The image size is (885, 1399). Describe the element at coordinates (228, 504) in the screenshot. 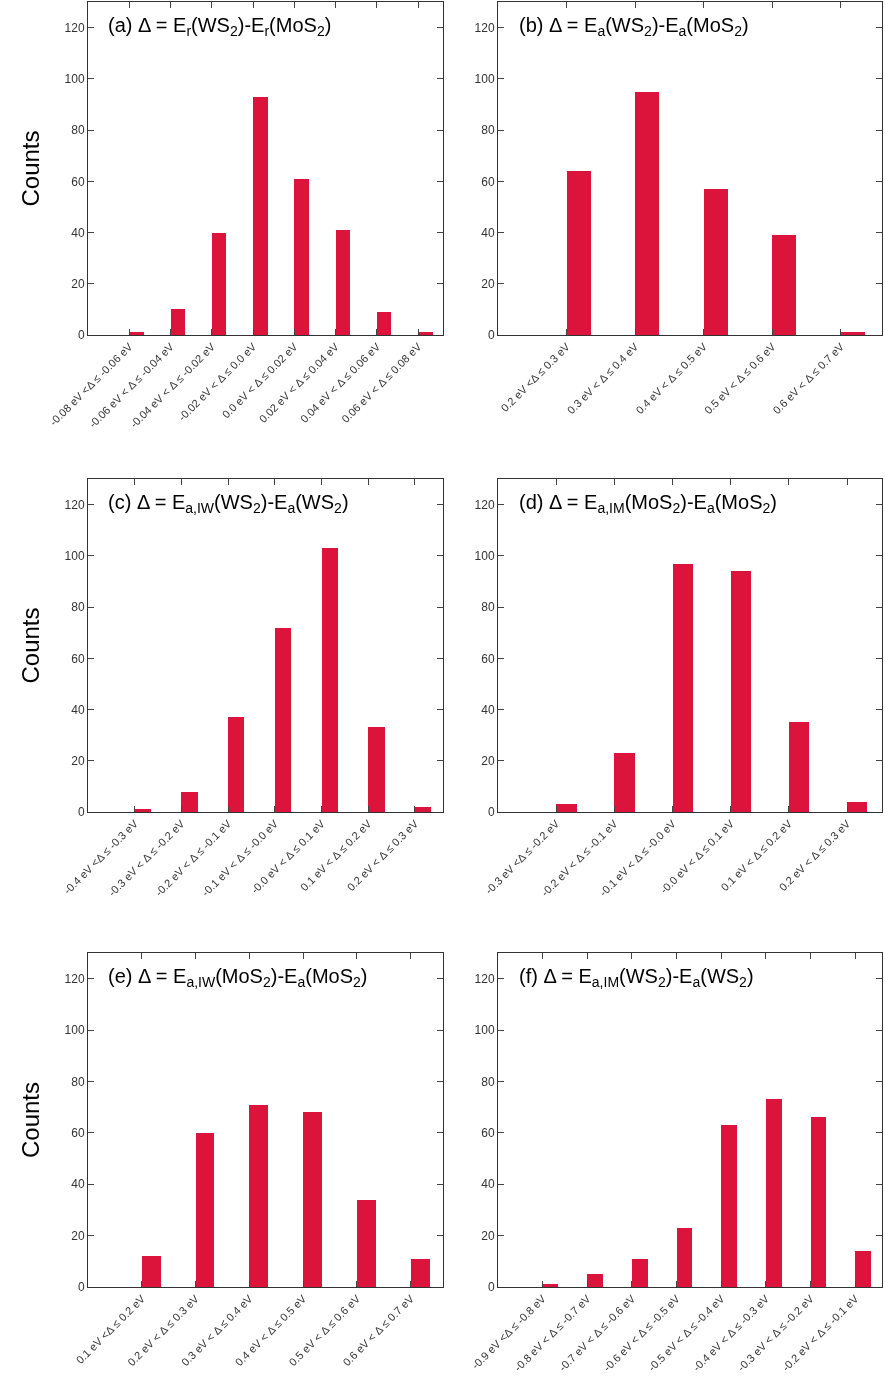

I see `chart-title: (c) Δ = E$_{a,IW}$(WS$_{2}$)-E$_{a}$(WS$_{2}$)` at that location.